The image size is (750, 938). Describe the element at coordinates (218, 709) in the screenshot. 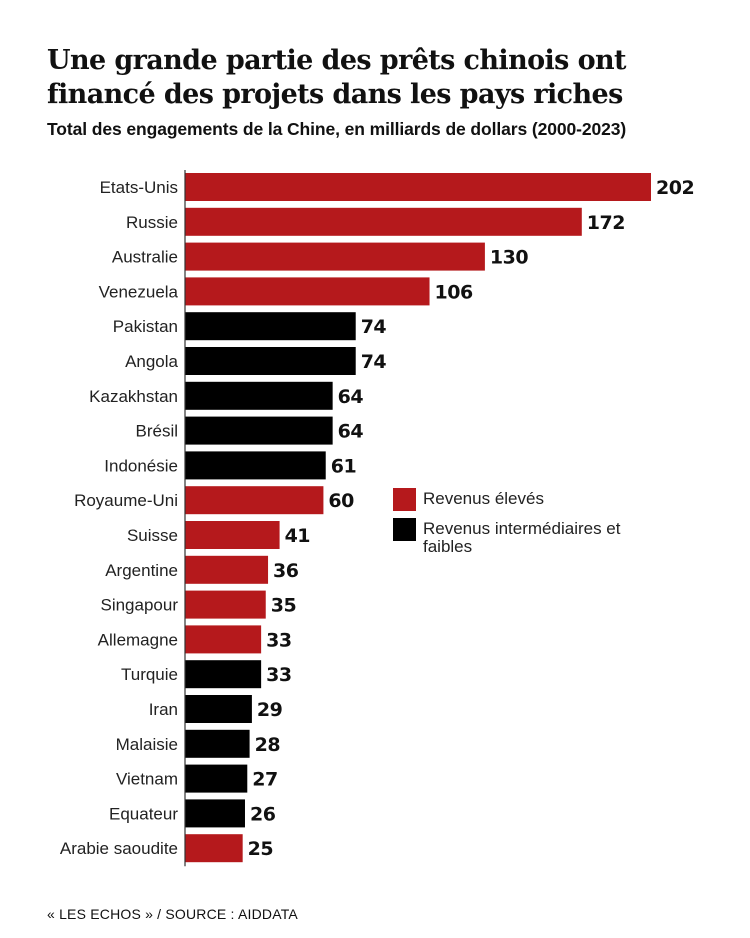

I see `bar-iran` at that location.